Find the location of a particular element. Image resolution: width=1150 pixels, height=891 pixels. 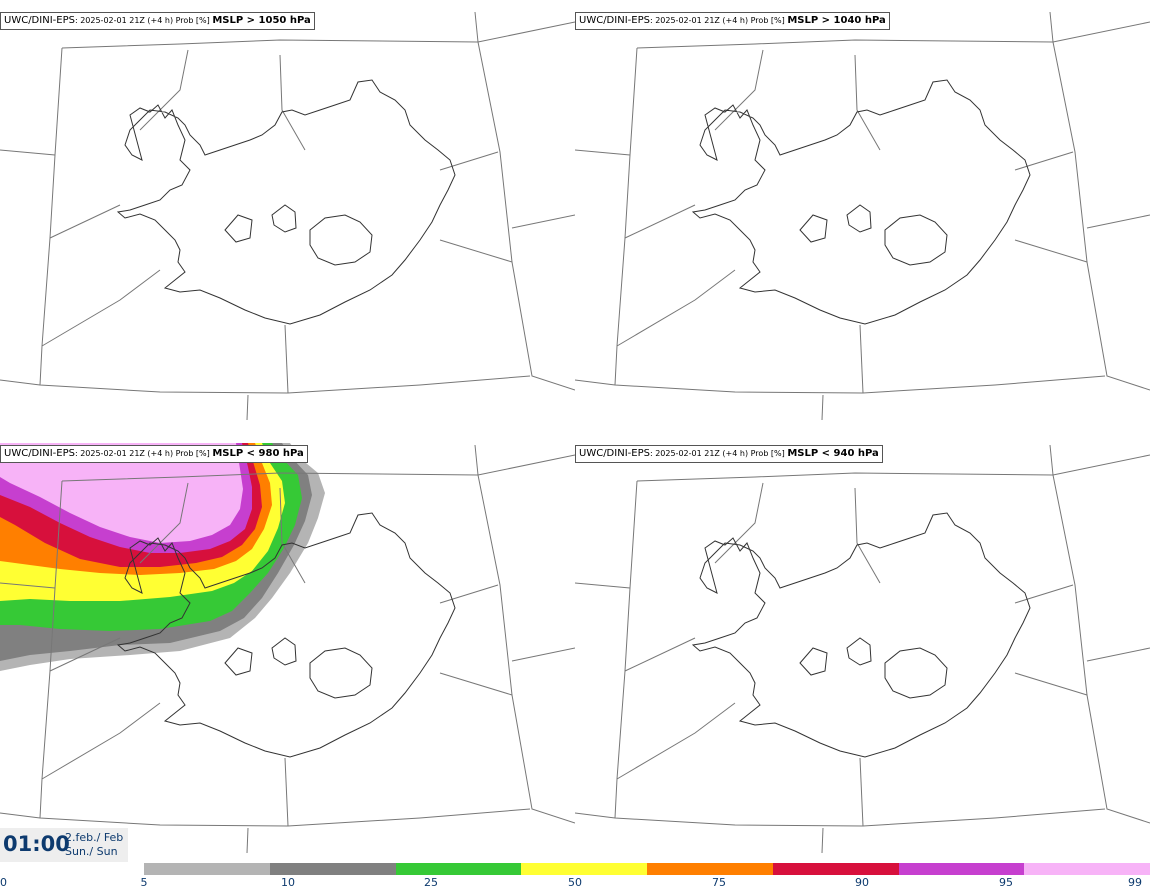

field-name: MSLP > 1050 hPa is located at coordinates (261, 20).